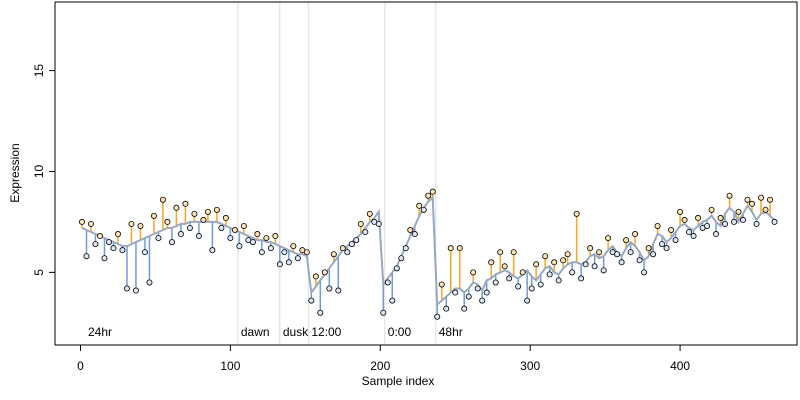 Image resolution: width=800 pixels, height=400 pixels. What do you see at coordinates (400, 332) in the screenshot?
I see `marker-label: 0:00` at bounding box center [400, 332].